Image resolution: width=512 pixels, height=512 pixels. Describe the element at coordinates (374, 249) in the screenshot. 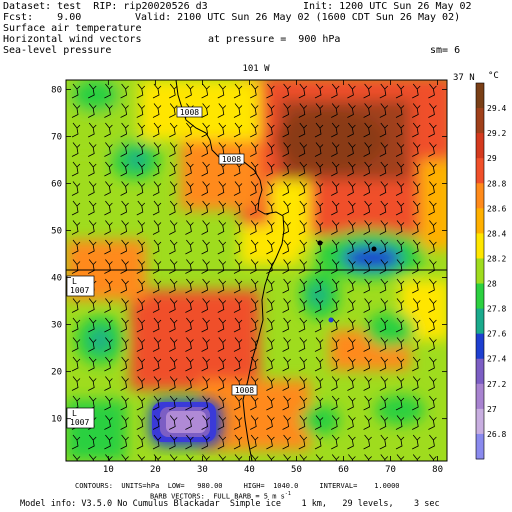

I see `station-dot` at that location.